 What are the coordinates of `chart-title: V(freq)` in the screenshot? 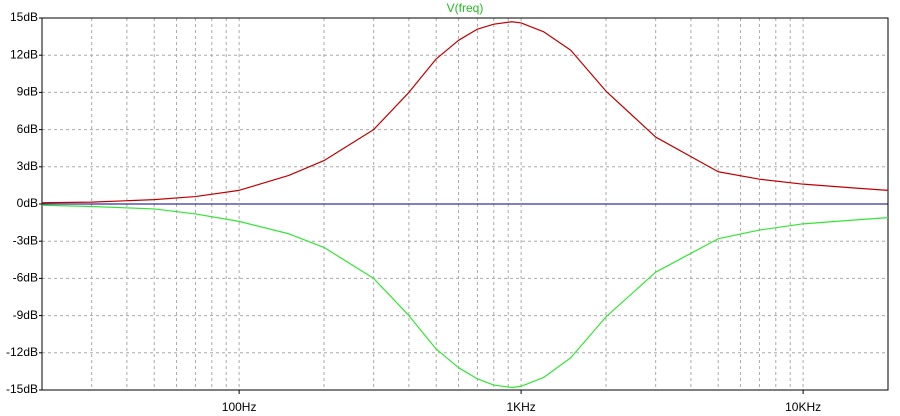 It's located at (465, 8).